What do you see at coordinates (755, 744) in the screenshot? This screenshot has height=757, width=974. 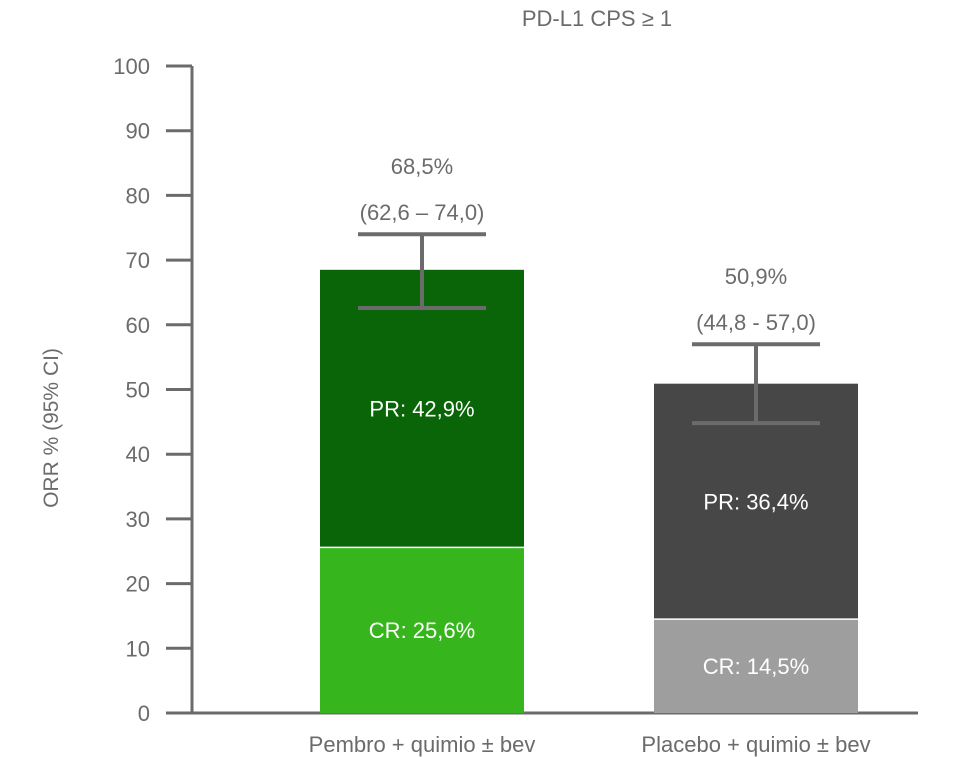 I see `x-tick-label: Placebo + quimio ± bev` at bounding box center [755, 744].